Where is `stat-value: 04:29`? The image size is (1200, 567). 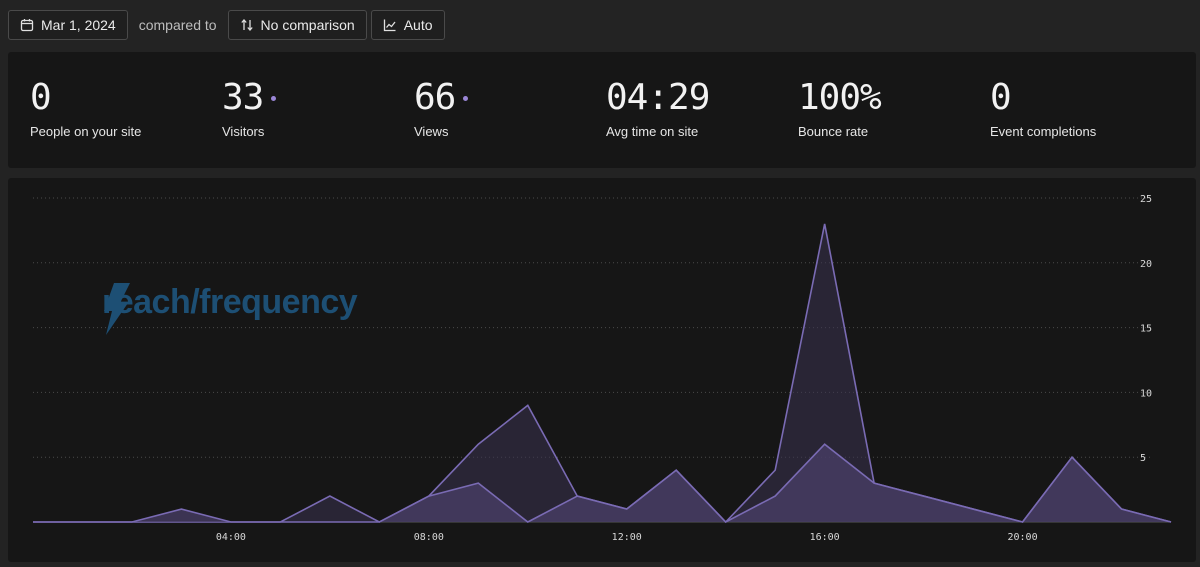 stat-value: 04:29 is located at coordinates (658, 97).